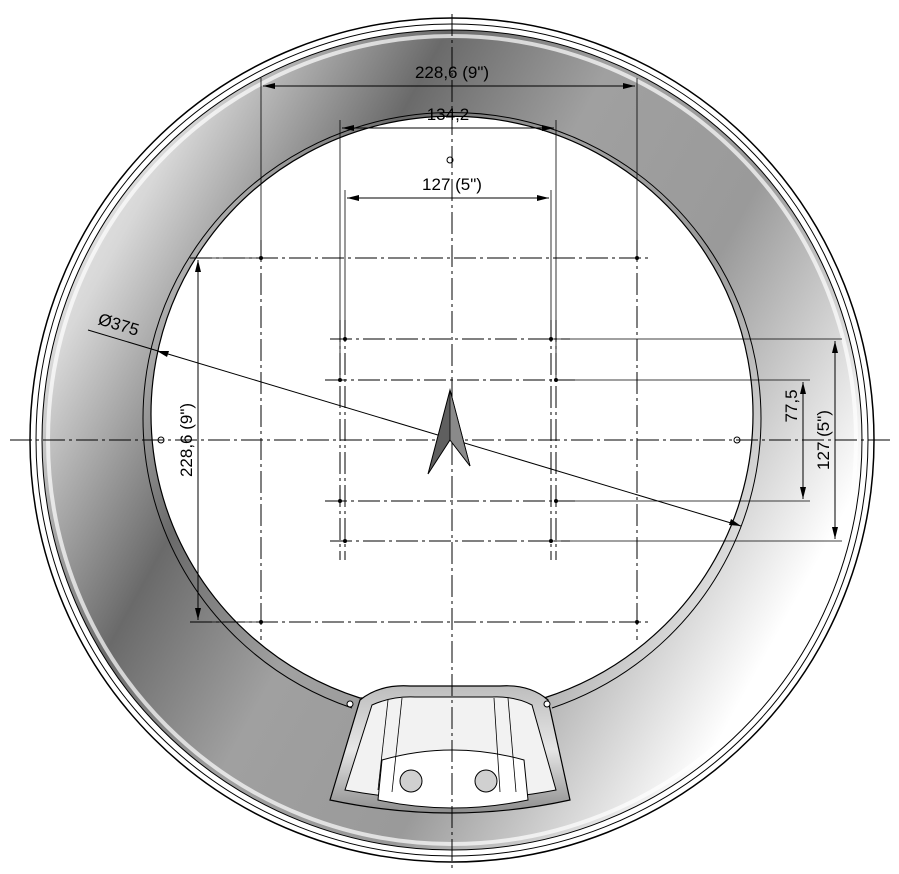 The image size is (899, 874). What do you see at coordinates (683, 440) in the screenshot?
I see `dimension-right-inner: 77,5` at bounding box center [683, 440].